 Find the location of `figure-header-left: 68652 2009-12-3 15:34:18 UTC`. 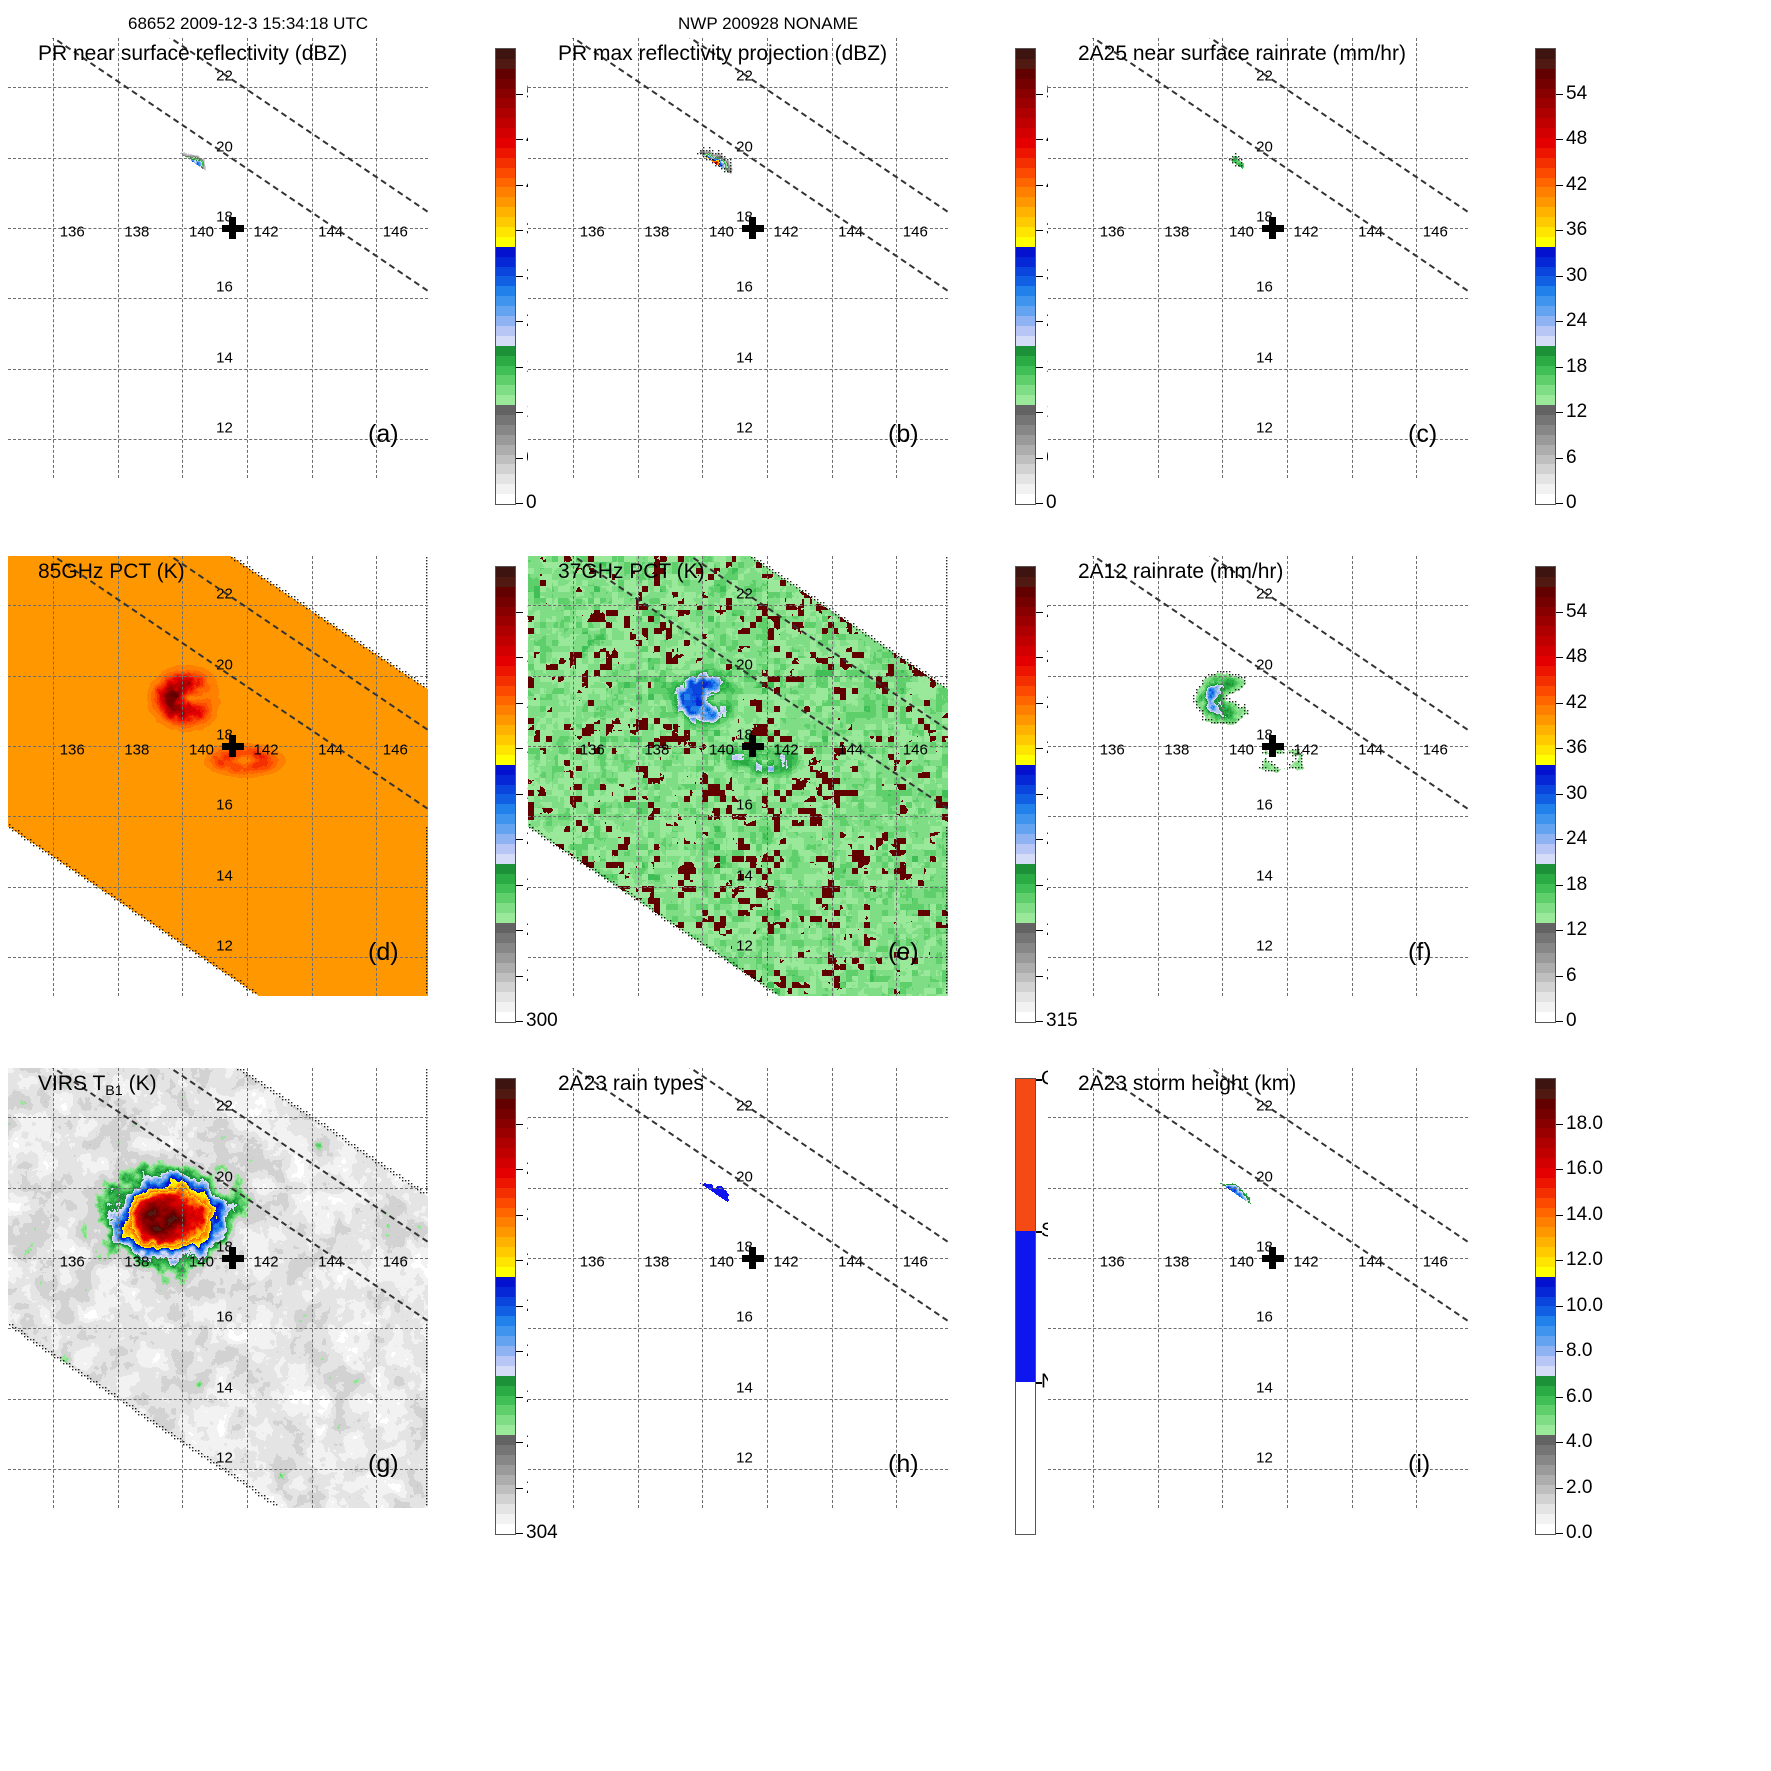

figure-header-left: 68652 2009-12-3 15:34:18 UTC is located at coordinates (248, 23).